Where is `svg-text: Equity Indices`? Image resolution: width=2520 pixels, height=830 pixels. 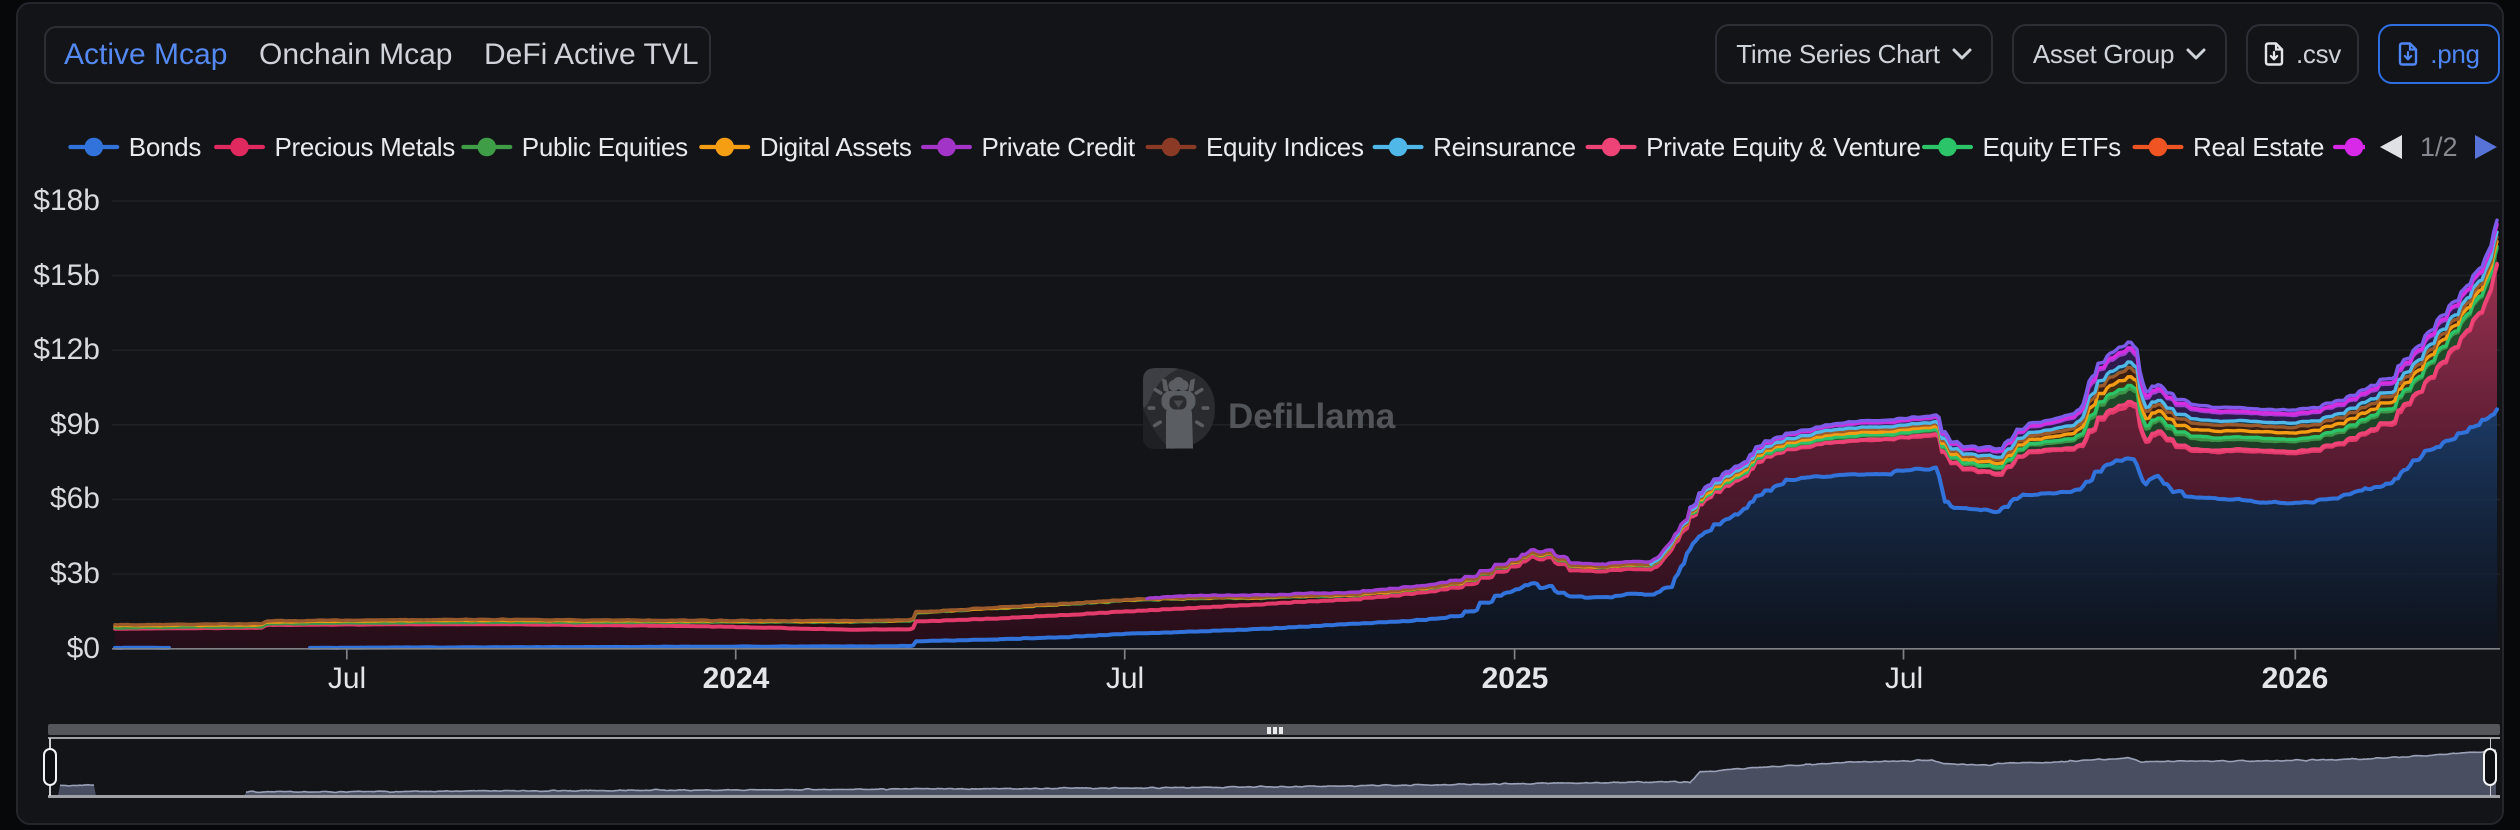
svg-text: Equity Indices is located at coordinates (1285, 147).